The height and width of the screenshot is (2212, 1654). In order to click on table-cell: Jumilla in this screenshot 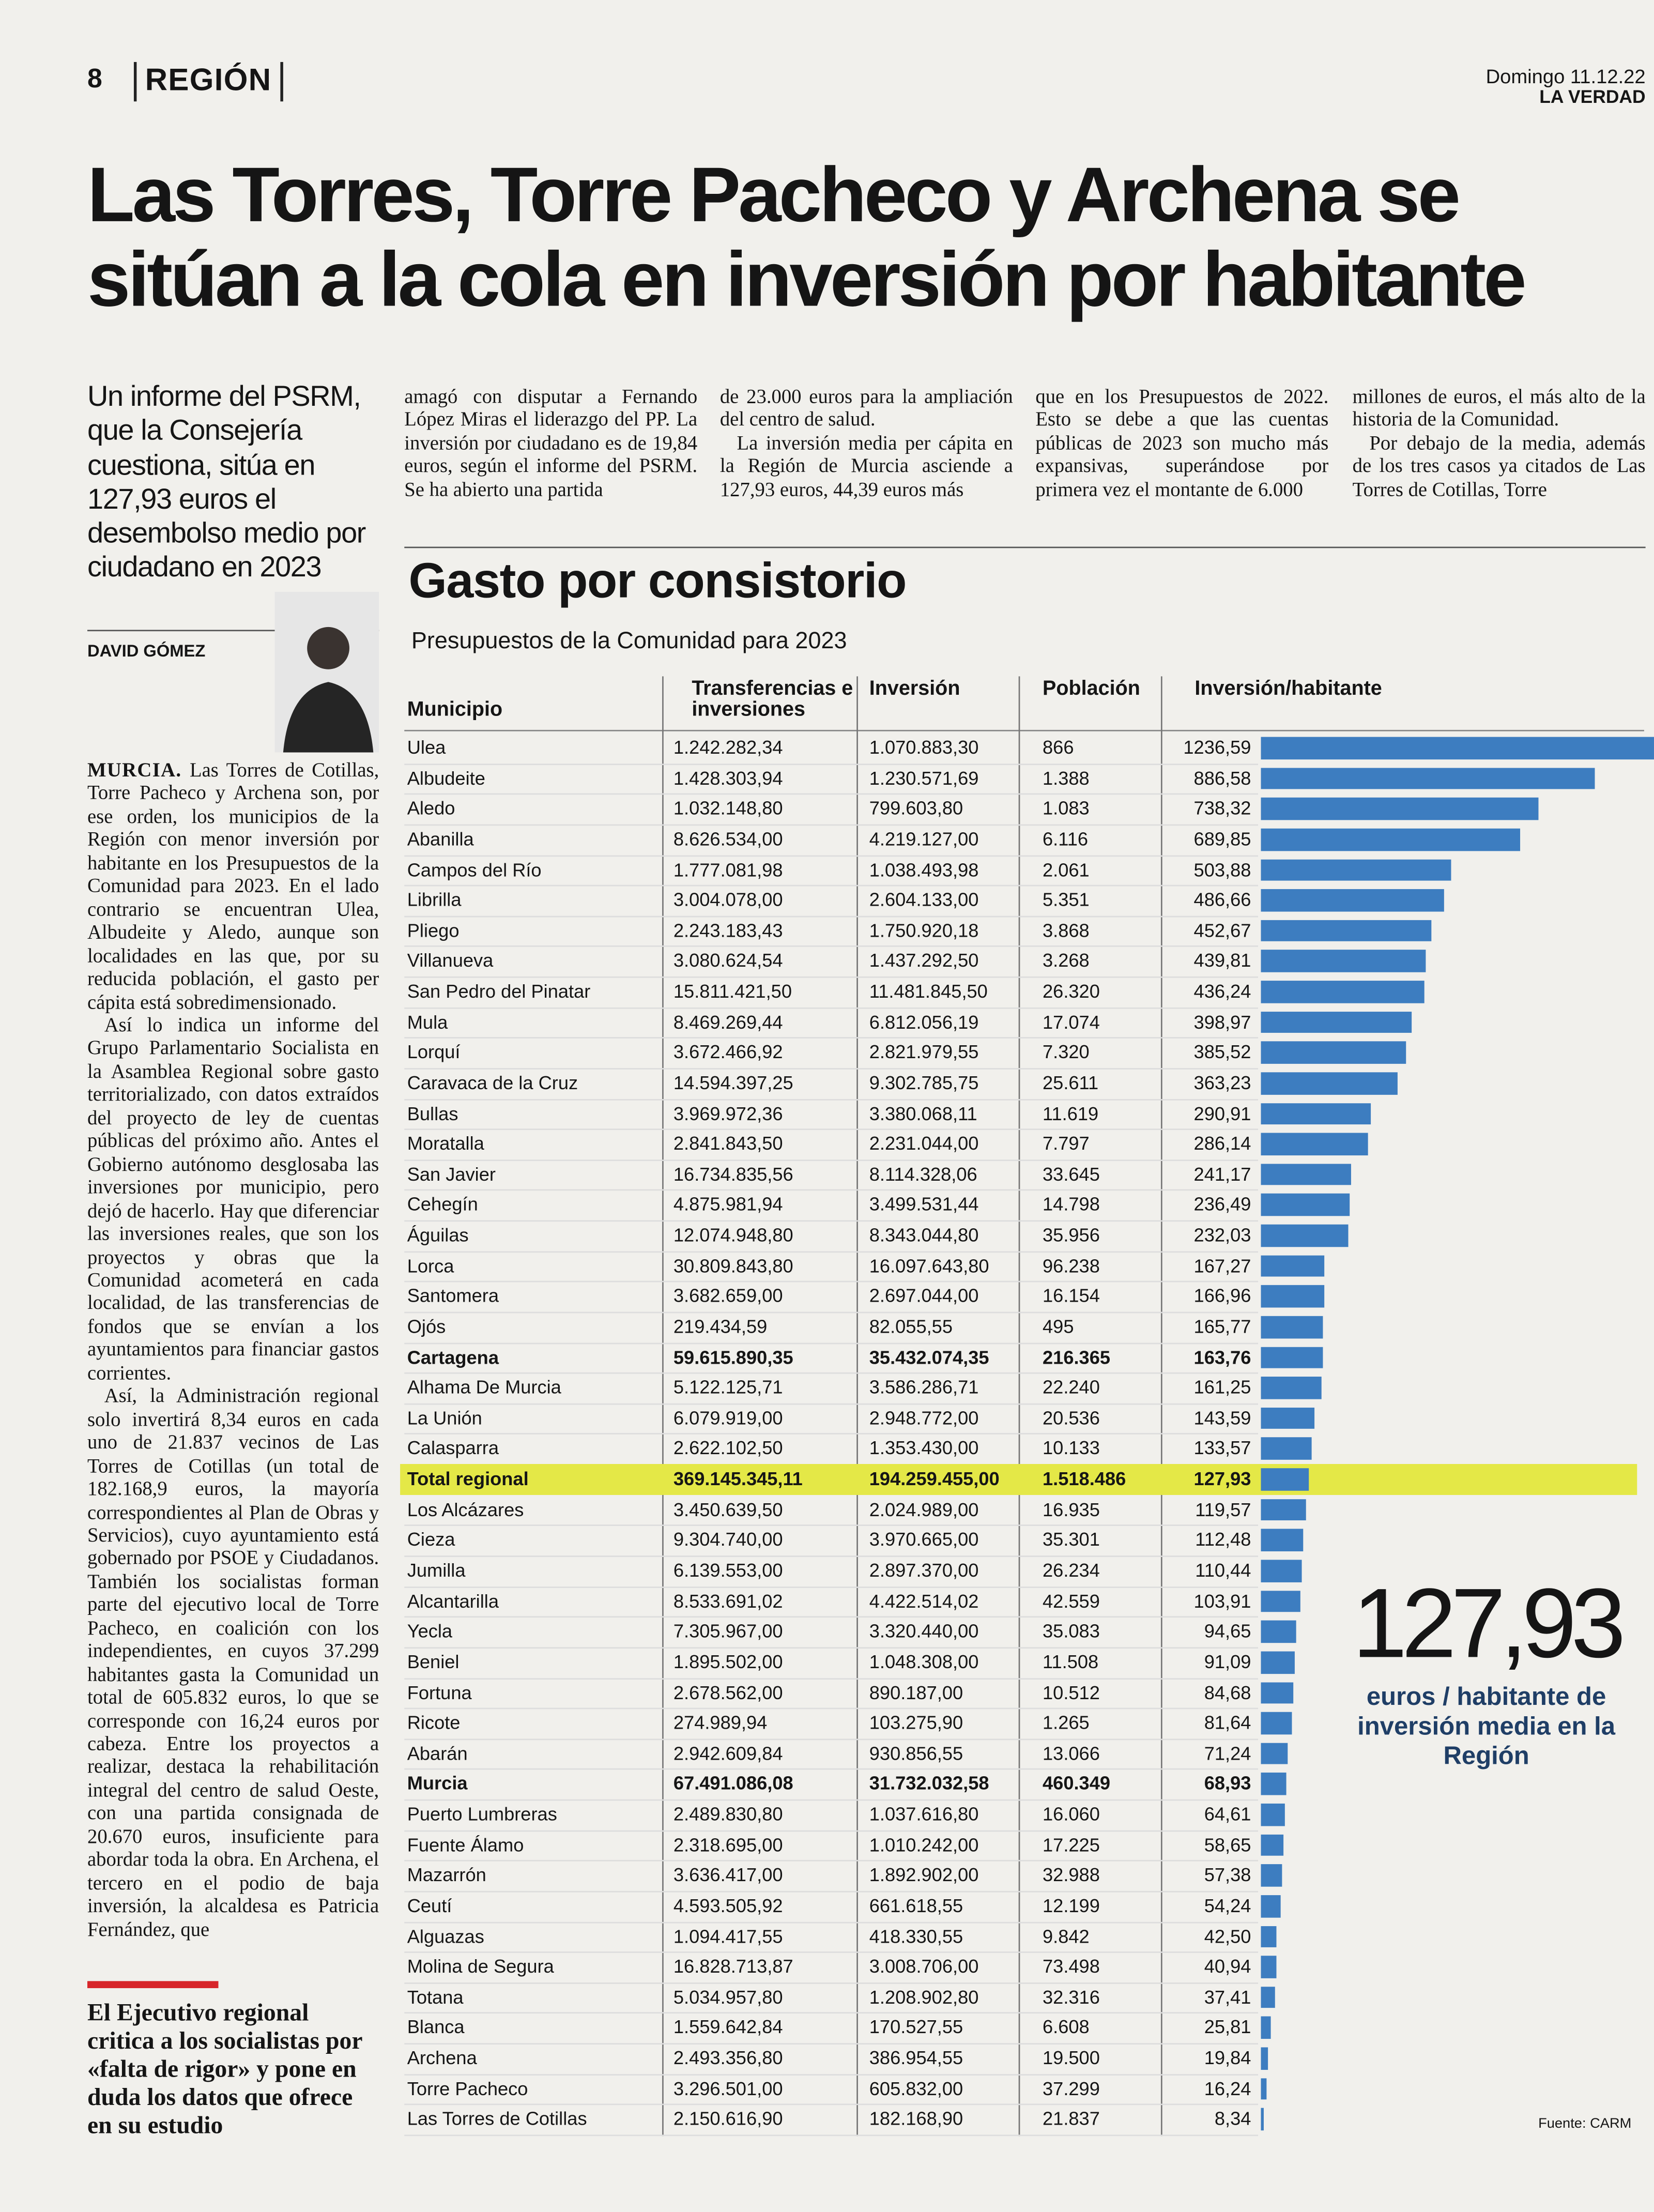, I will do `click(436, 1570)`.